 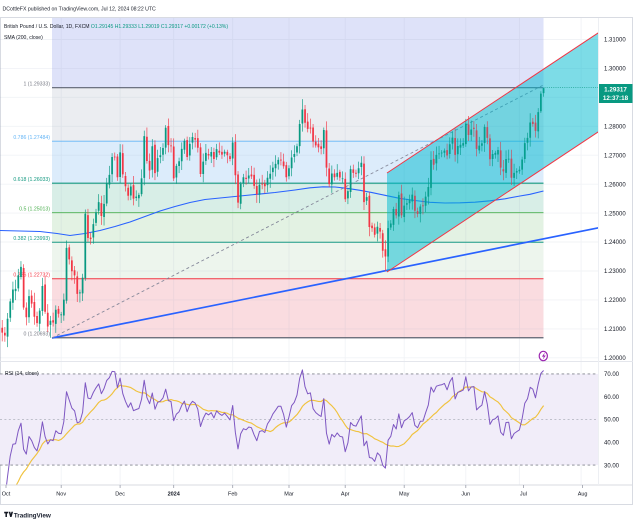 I want to click on svg-text: 0.786 (1.27484), so click(x=31, y=138).